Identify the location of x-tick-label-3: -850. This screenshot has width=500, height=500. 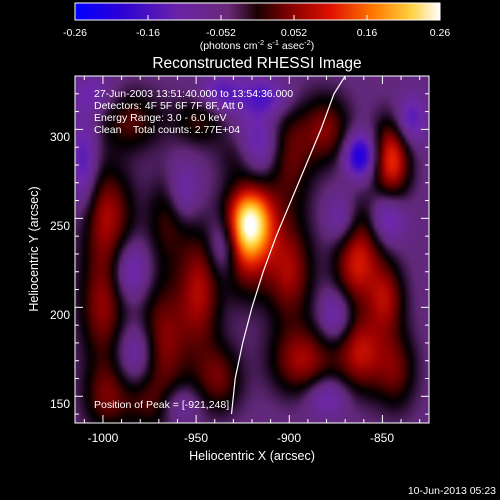
(382, 438).